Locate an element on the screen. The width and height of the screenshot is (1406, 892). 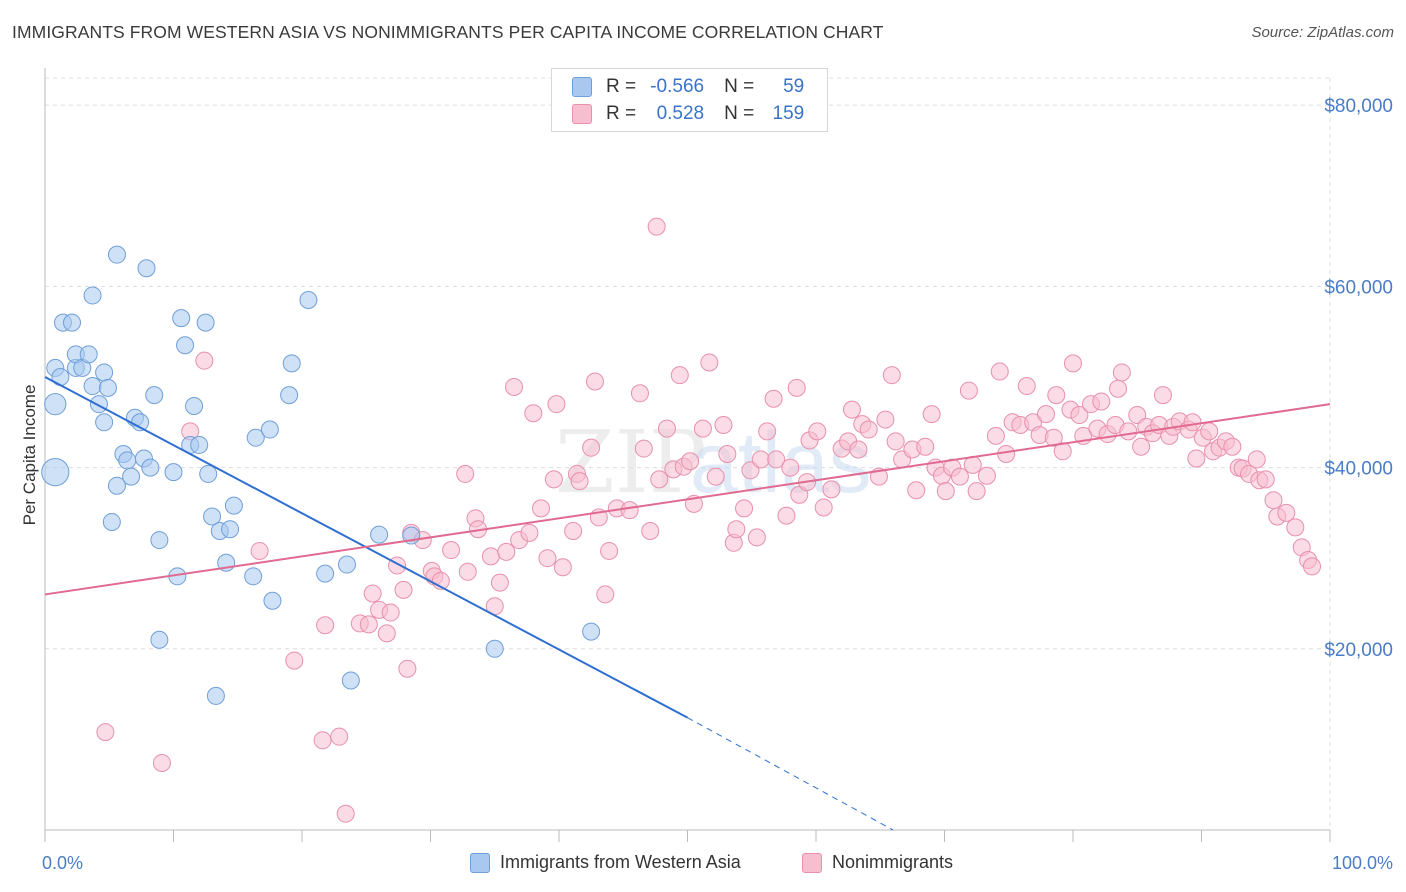
y-tick-label: $20,000 is located at coordinates (1358, 650).